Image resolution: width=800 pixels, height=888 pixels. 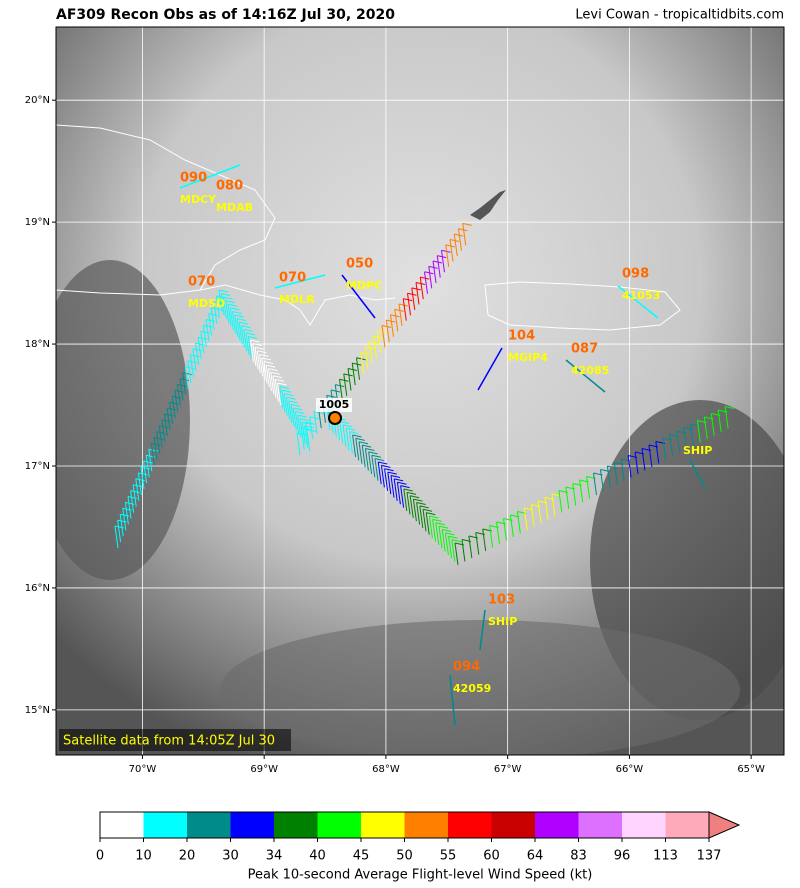 What do you see at coordinates (123, 420) in the screenshot?
I see `cloud-gap` at bounding box center [123, 420].